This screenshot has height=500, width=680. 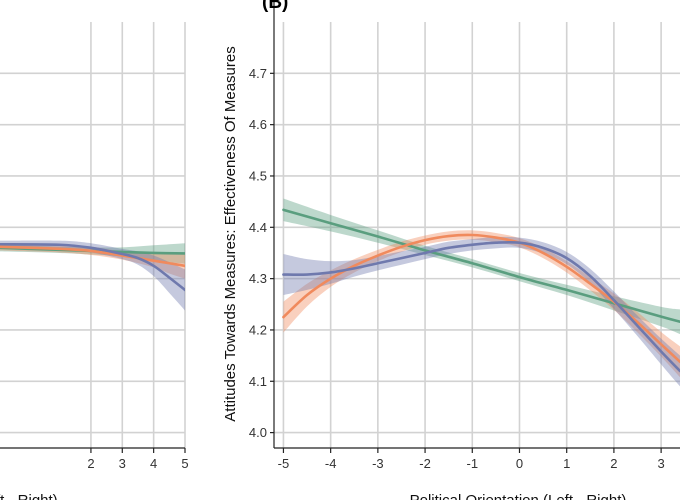 I want to click on series-group, so click(x=92, y=275).